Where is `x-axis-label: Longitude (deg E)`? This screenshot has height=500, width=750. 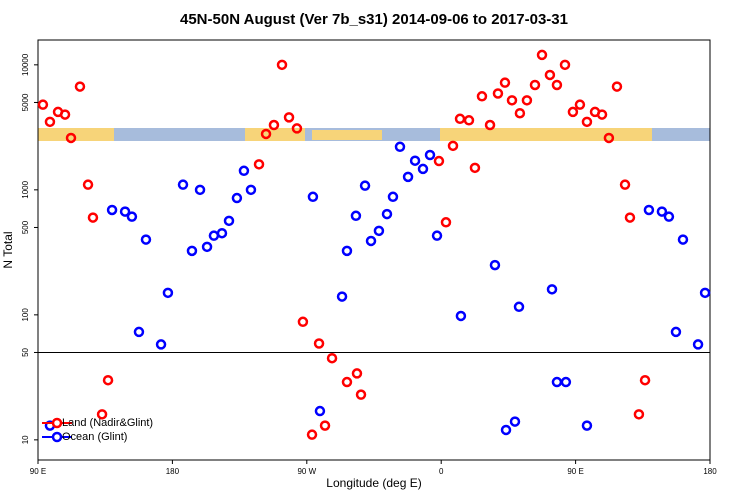 x-axis-label: Longitude (deg E) is located at coordinates (373, 483).